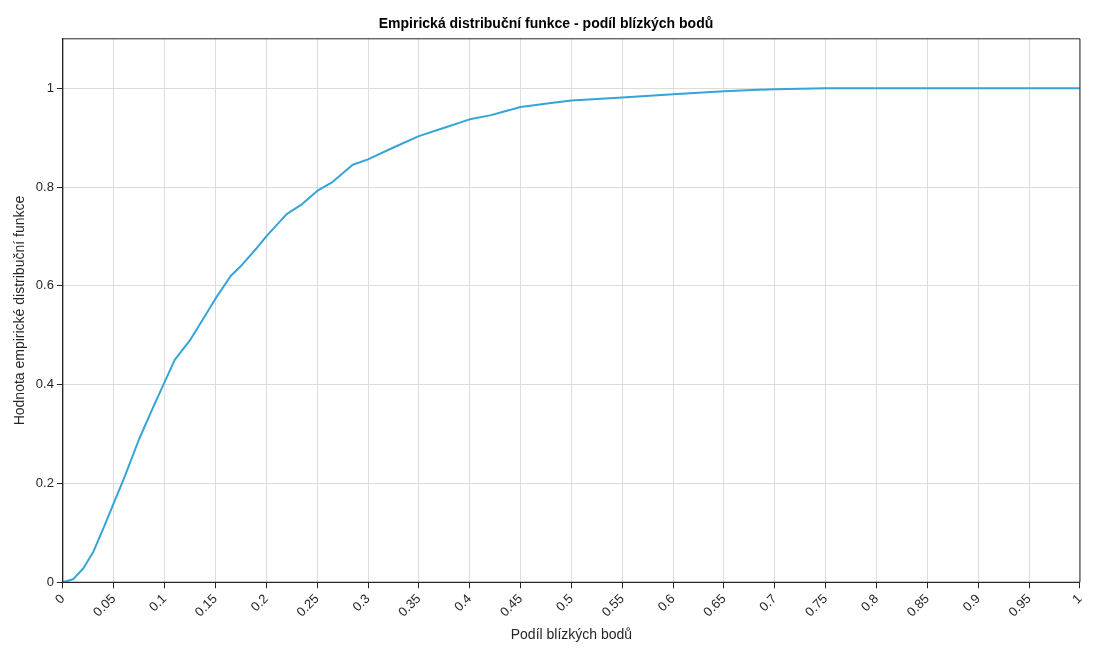 The image size is (1102, 655). Describe the element at coordinates (816, 605) in the screenshot. I see `x-tick-label: 0.75` at that location.